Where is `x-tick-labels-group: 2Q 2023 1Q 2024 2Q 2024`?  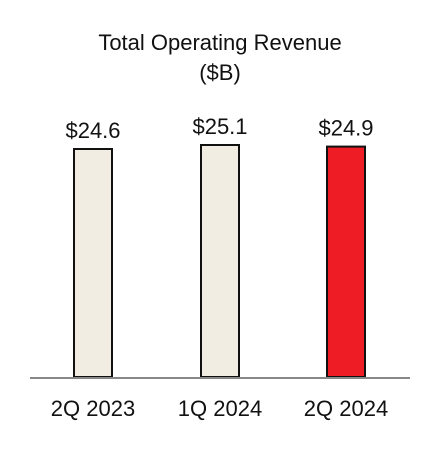
x-tick-labels-group: 2Q 2023 1Q 2024 2Q 2024 is located at coordinates (219, 408).